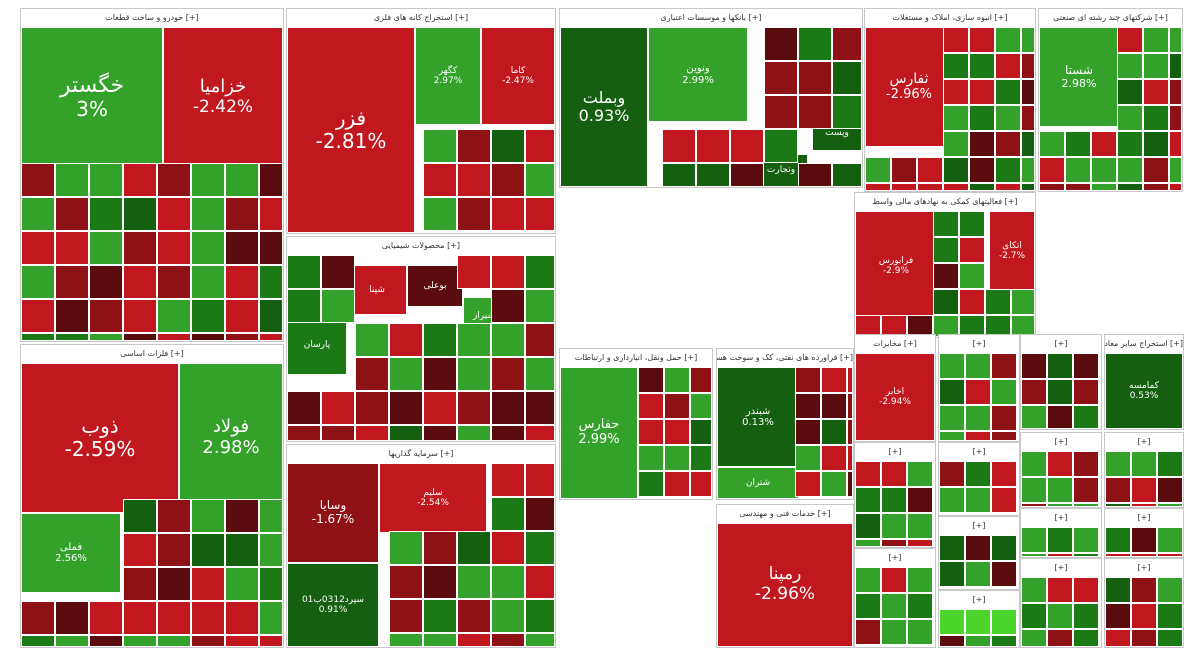  I want to click on stock-tile: ذوب -2.59%, so click(100, 438).